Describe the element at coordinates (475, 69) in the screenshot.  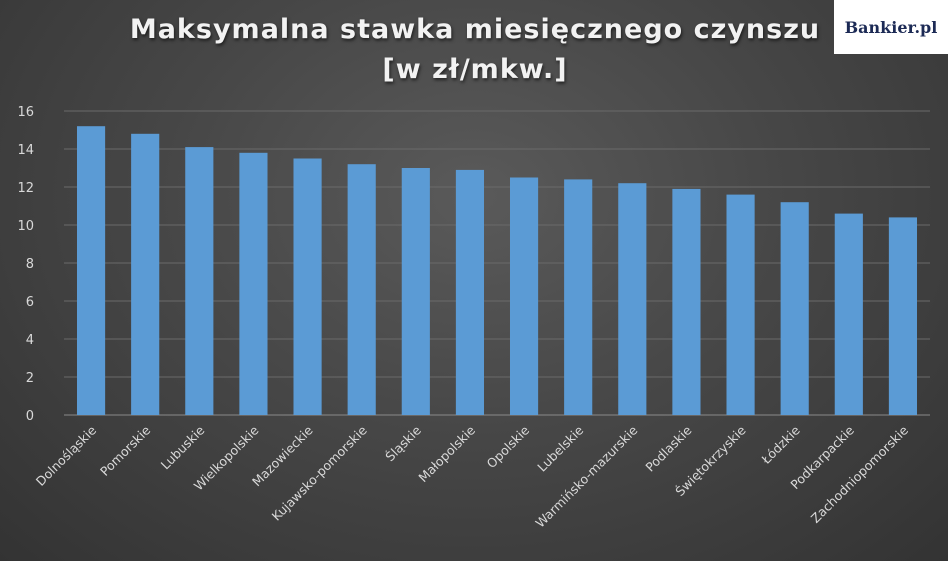
I see `chart-subtitle: [w zł/mkw.]` at that location.